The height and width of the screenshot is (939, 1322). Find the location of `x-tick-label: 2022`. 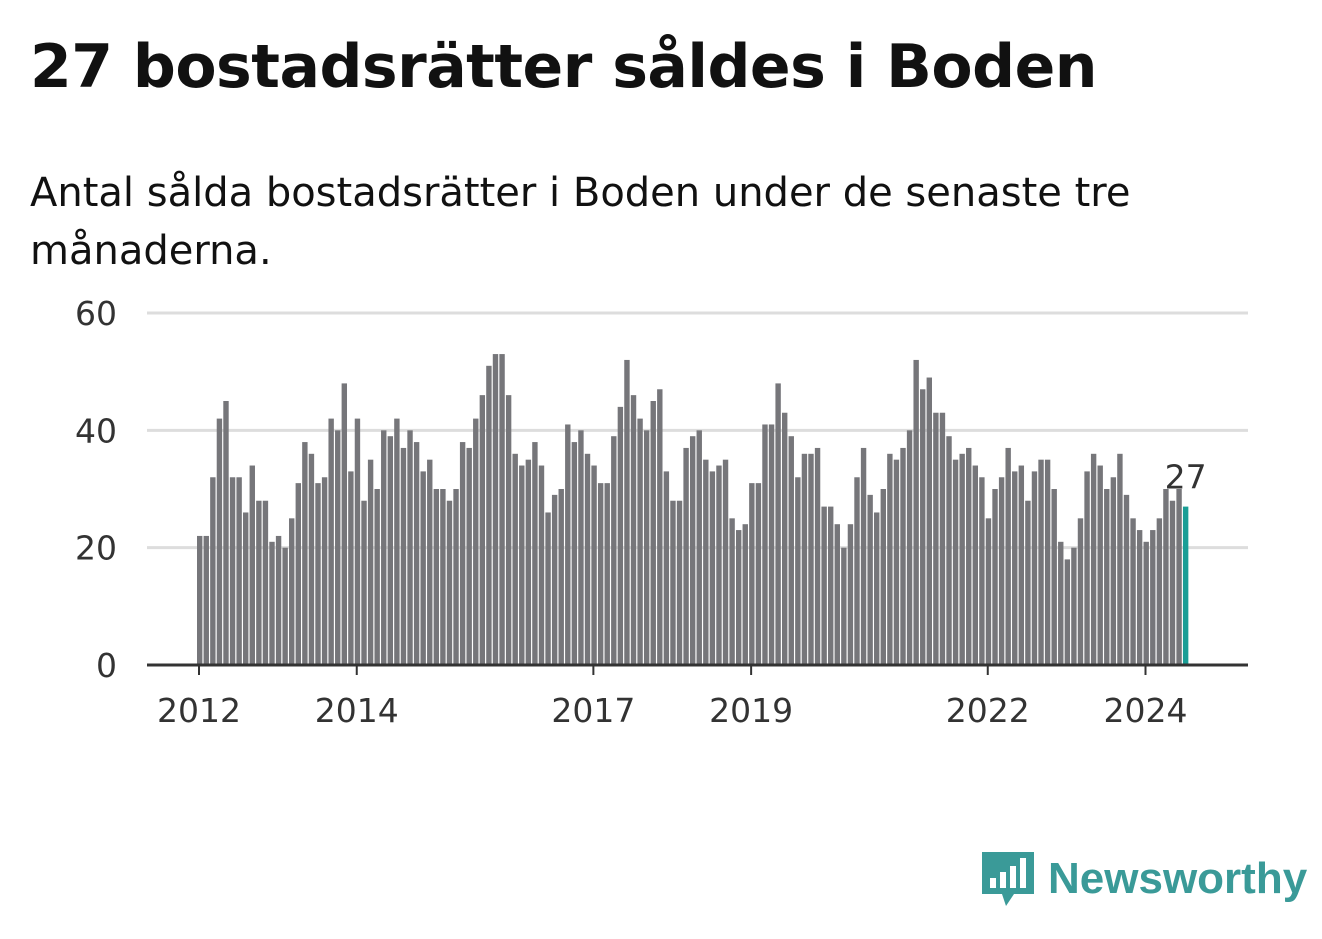

x-tick-label: 2022 is located at coordinates (988, 710).